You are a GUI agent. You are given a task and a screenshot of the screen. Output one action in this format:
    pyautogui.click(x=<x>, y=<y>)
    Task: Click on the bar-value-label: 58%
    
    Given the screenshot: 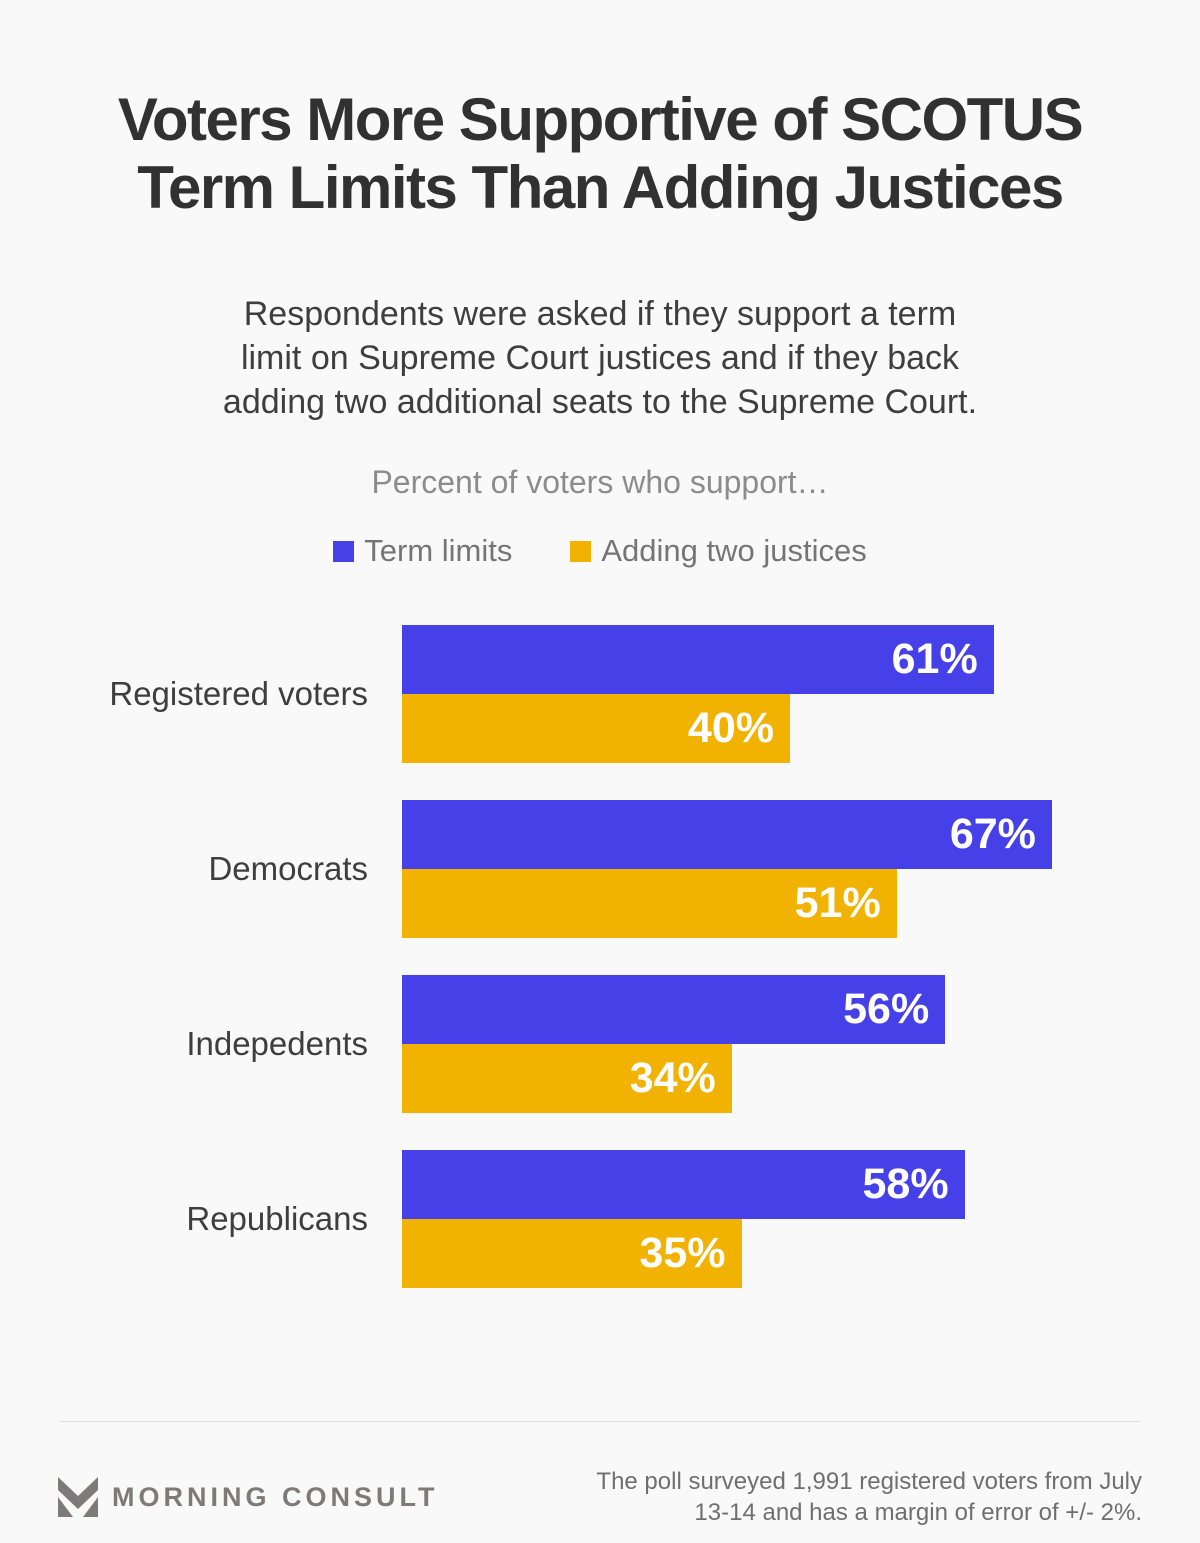 What is the action you would take?
    pyautogui.click(x=905, y=1184)
    